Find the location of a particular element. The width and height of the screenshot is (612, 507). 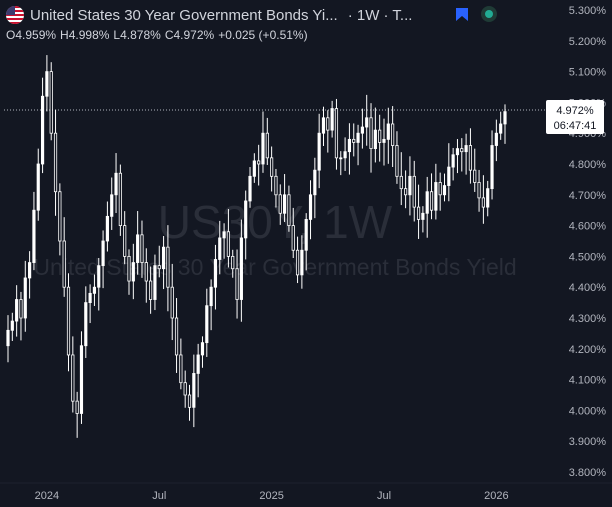

high-value: 4.998% is located at coordinates (89, 35).